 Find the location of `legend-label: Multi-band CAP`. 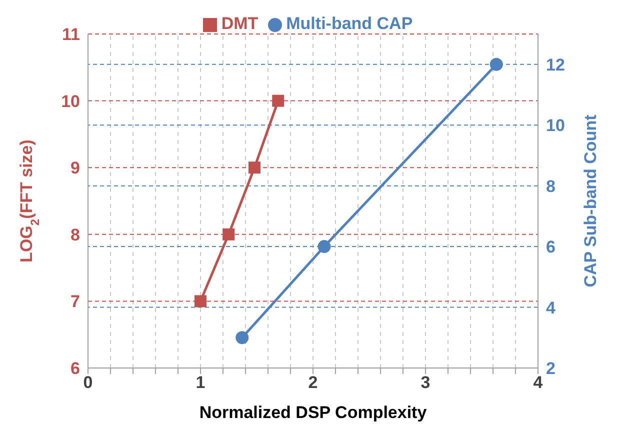

legend-label: Multi-band CAP is located at coordinates (349, 23).